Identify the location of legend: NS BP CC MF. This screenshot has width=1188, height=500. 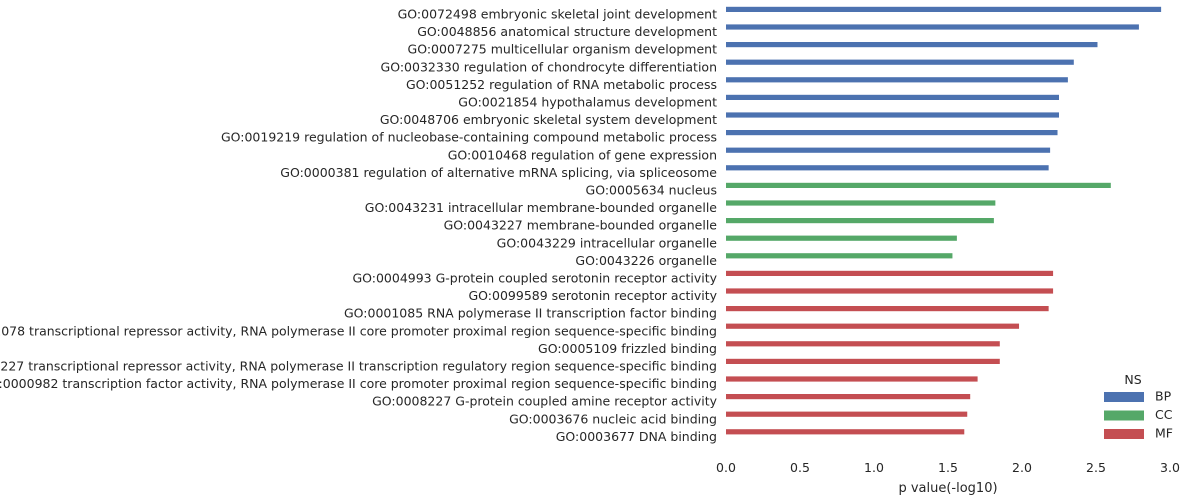
(1138, 406).